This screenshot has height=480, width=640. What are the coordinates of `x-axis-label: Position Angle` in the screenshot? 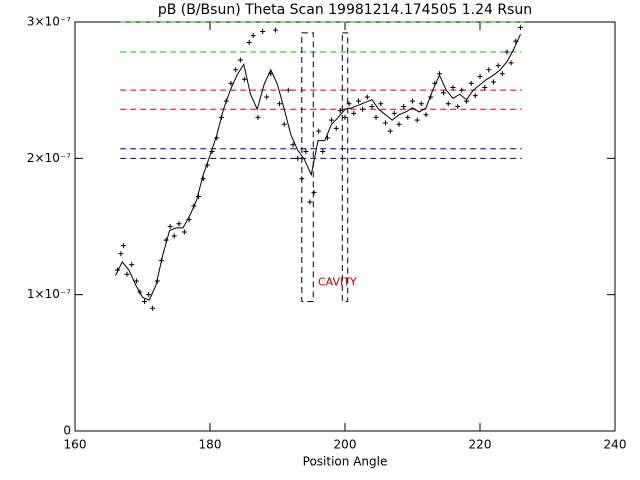 It's located at (345, 462).